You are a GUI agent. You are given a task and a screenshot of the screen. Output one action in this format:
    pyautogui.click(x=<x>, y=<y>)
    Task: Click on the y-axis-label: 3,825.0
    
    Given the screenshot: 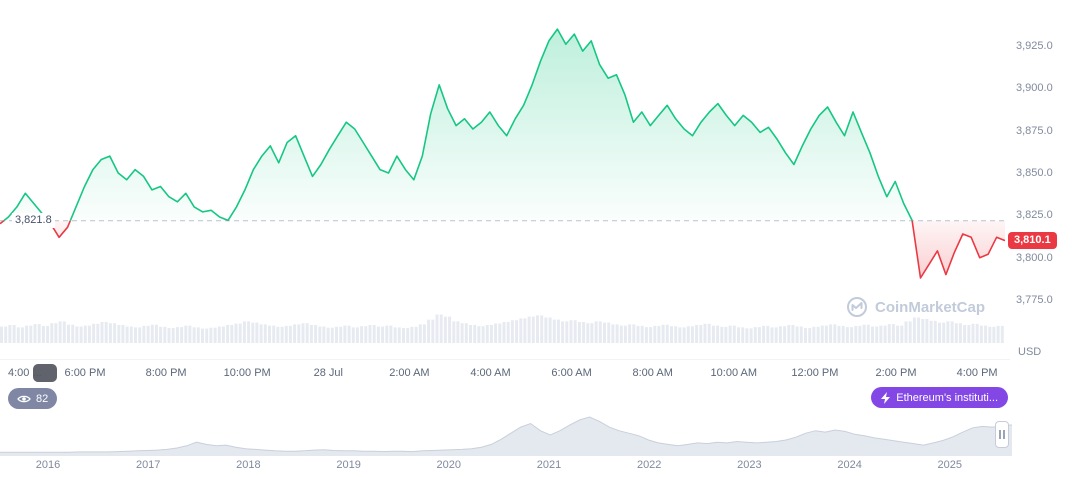 What is the action you would take?
    pyautogui.click(x=1034, y=215)
    